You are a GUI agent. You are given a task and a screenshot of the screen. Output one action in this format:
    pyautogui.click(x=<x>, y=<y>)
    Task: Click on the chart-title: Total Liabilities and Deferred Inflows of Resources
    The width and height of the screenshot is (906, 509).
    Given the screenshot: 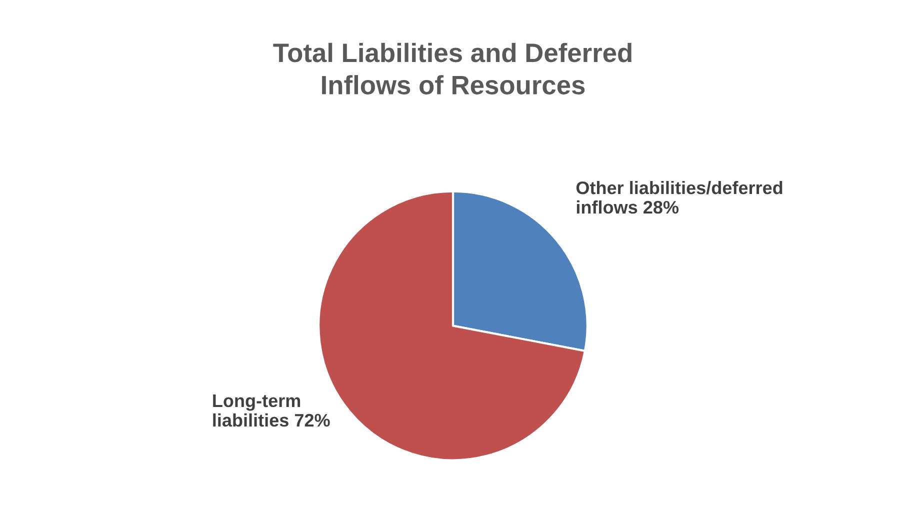 What is the action you would take?
    pyautogui.click(x=452, y=68)
    